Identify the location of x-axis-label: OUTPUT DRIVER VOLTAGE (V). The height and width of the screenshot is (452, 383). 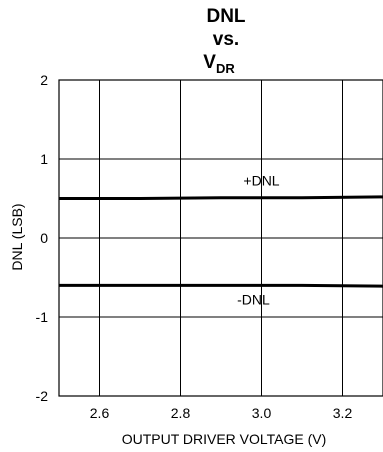
(224, 439).